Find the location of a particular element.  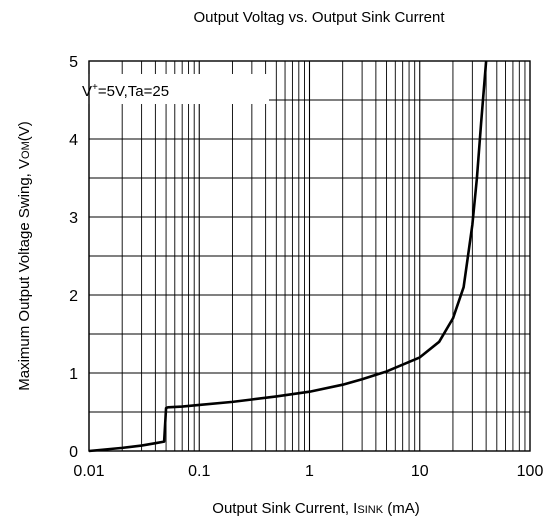

y-axis-label-sub: OM is located at coordinates (26, 150).